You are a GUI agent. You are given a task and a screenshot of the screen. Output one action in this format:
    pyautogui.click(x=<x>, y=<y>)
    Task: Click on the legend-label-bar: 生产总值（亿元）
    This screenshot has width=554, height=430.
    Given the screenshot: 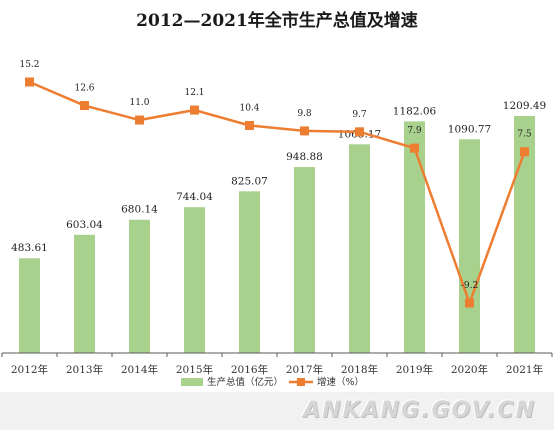 What is the action you would take?
    pyautogui.click(x=245, y=382)
    